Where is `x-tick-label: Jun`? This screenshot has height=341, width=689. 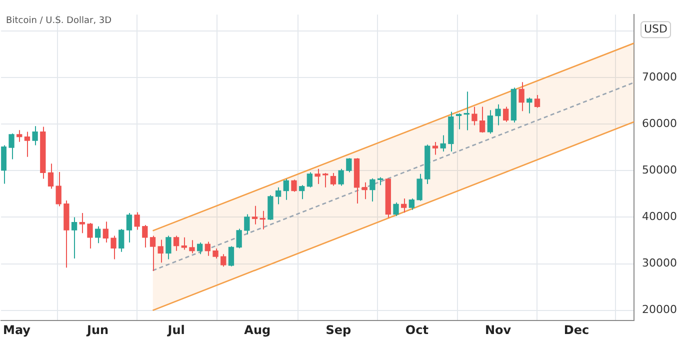
x-tick-label: Jun is located at coordinates (97, 329).